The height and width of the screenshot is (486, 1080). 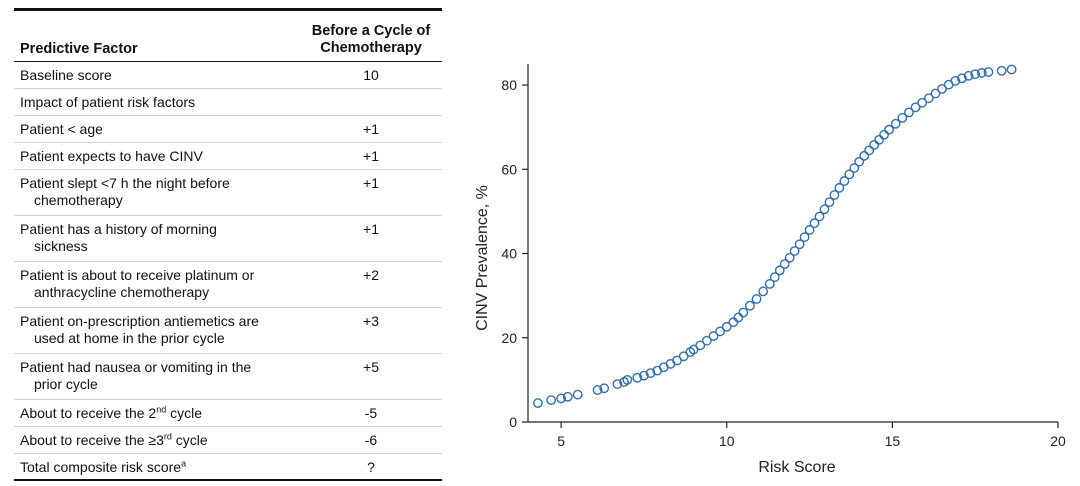 I want to click on row-value: -5, so click(x=371, y=413).